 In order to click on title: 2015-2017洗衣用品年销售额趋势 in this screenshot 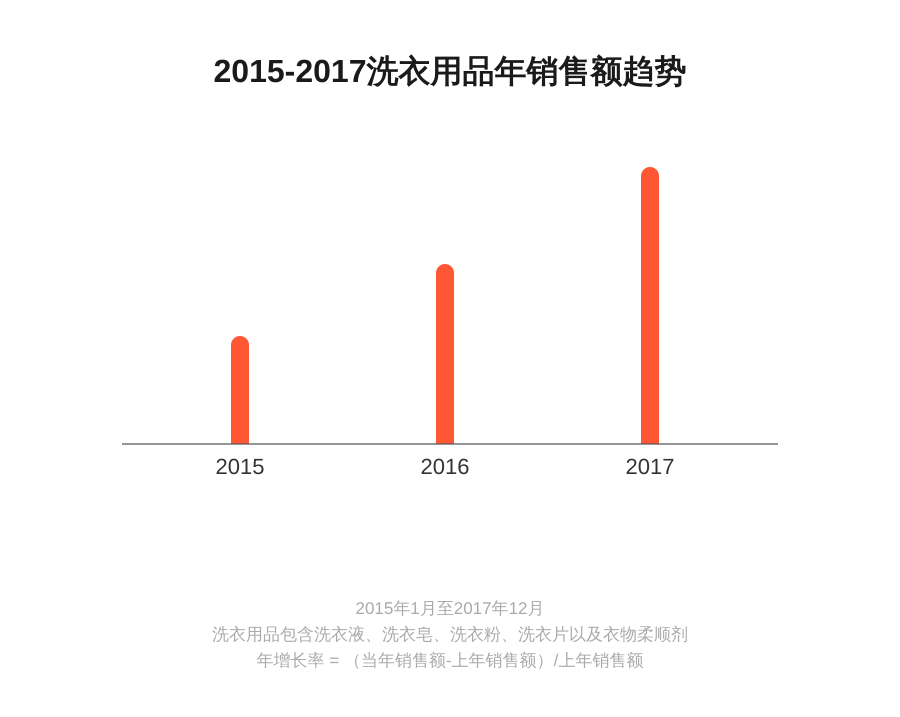, I will do `click(450, 71)`.